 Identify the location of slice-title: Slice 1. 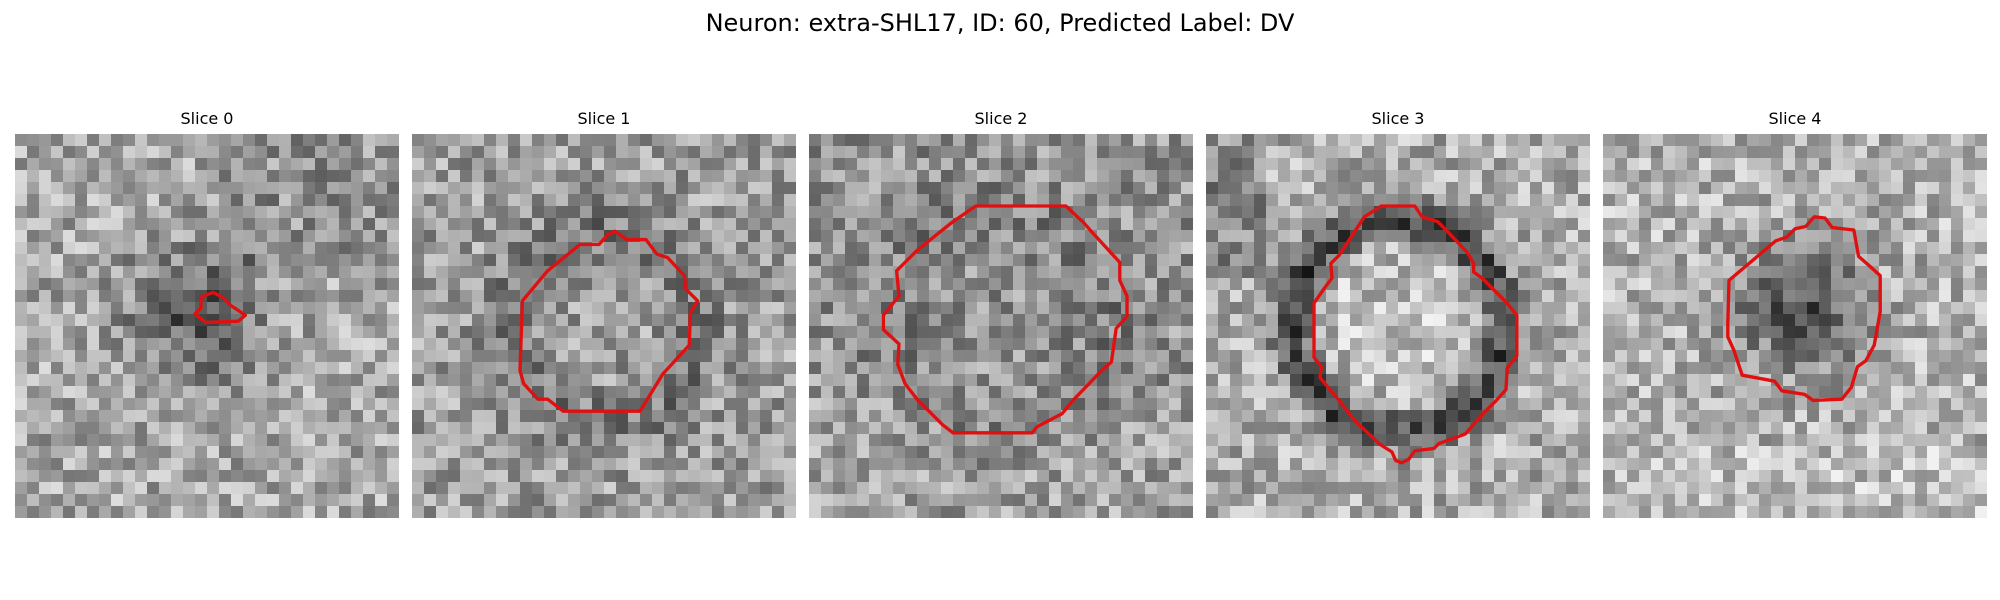
(604, 118).